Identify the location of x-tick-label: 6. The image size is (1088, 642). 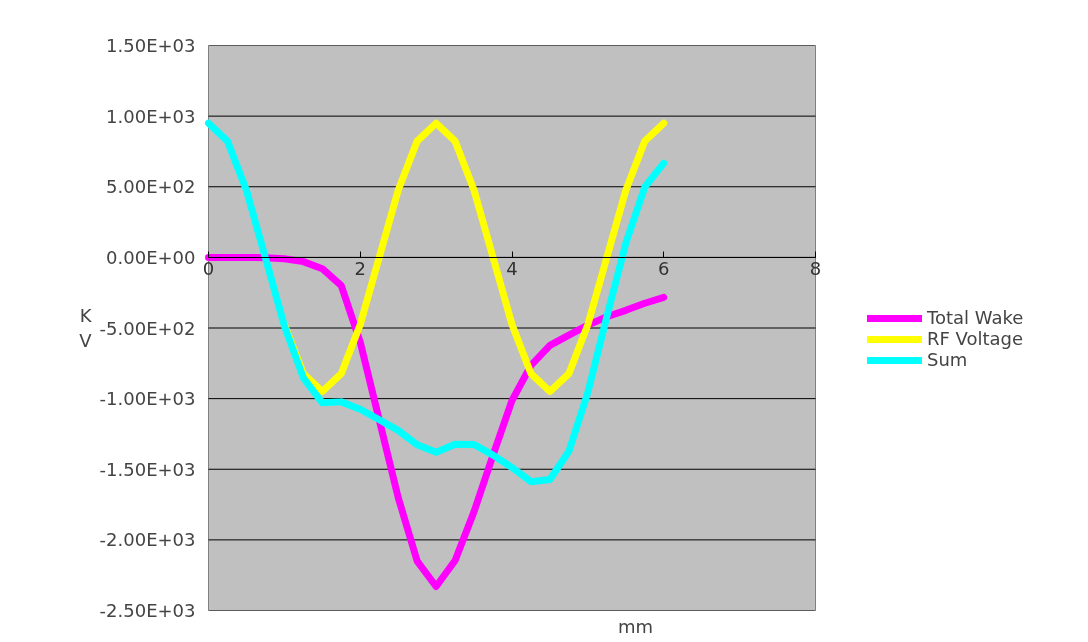
(664, 269).